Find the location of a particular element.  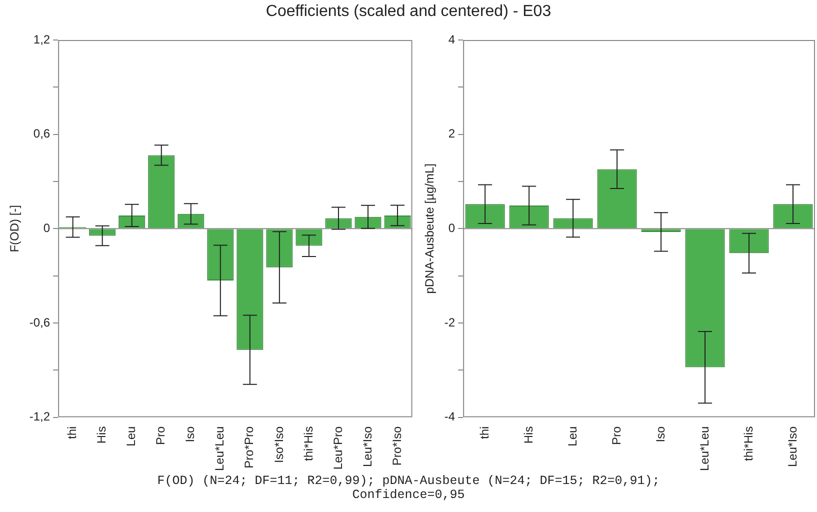

chart-title: Coefficients (scaled and centered) - E03 is located at coordinates (408, 12).